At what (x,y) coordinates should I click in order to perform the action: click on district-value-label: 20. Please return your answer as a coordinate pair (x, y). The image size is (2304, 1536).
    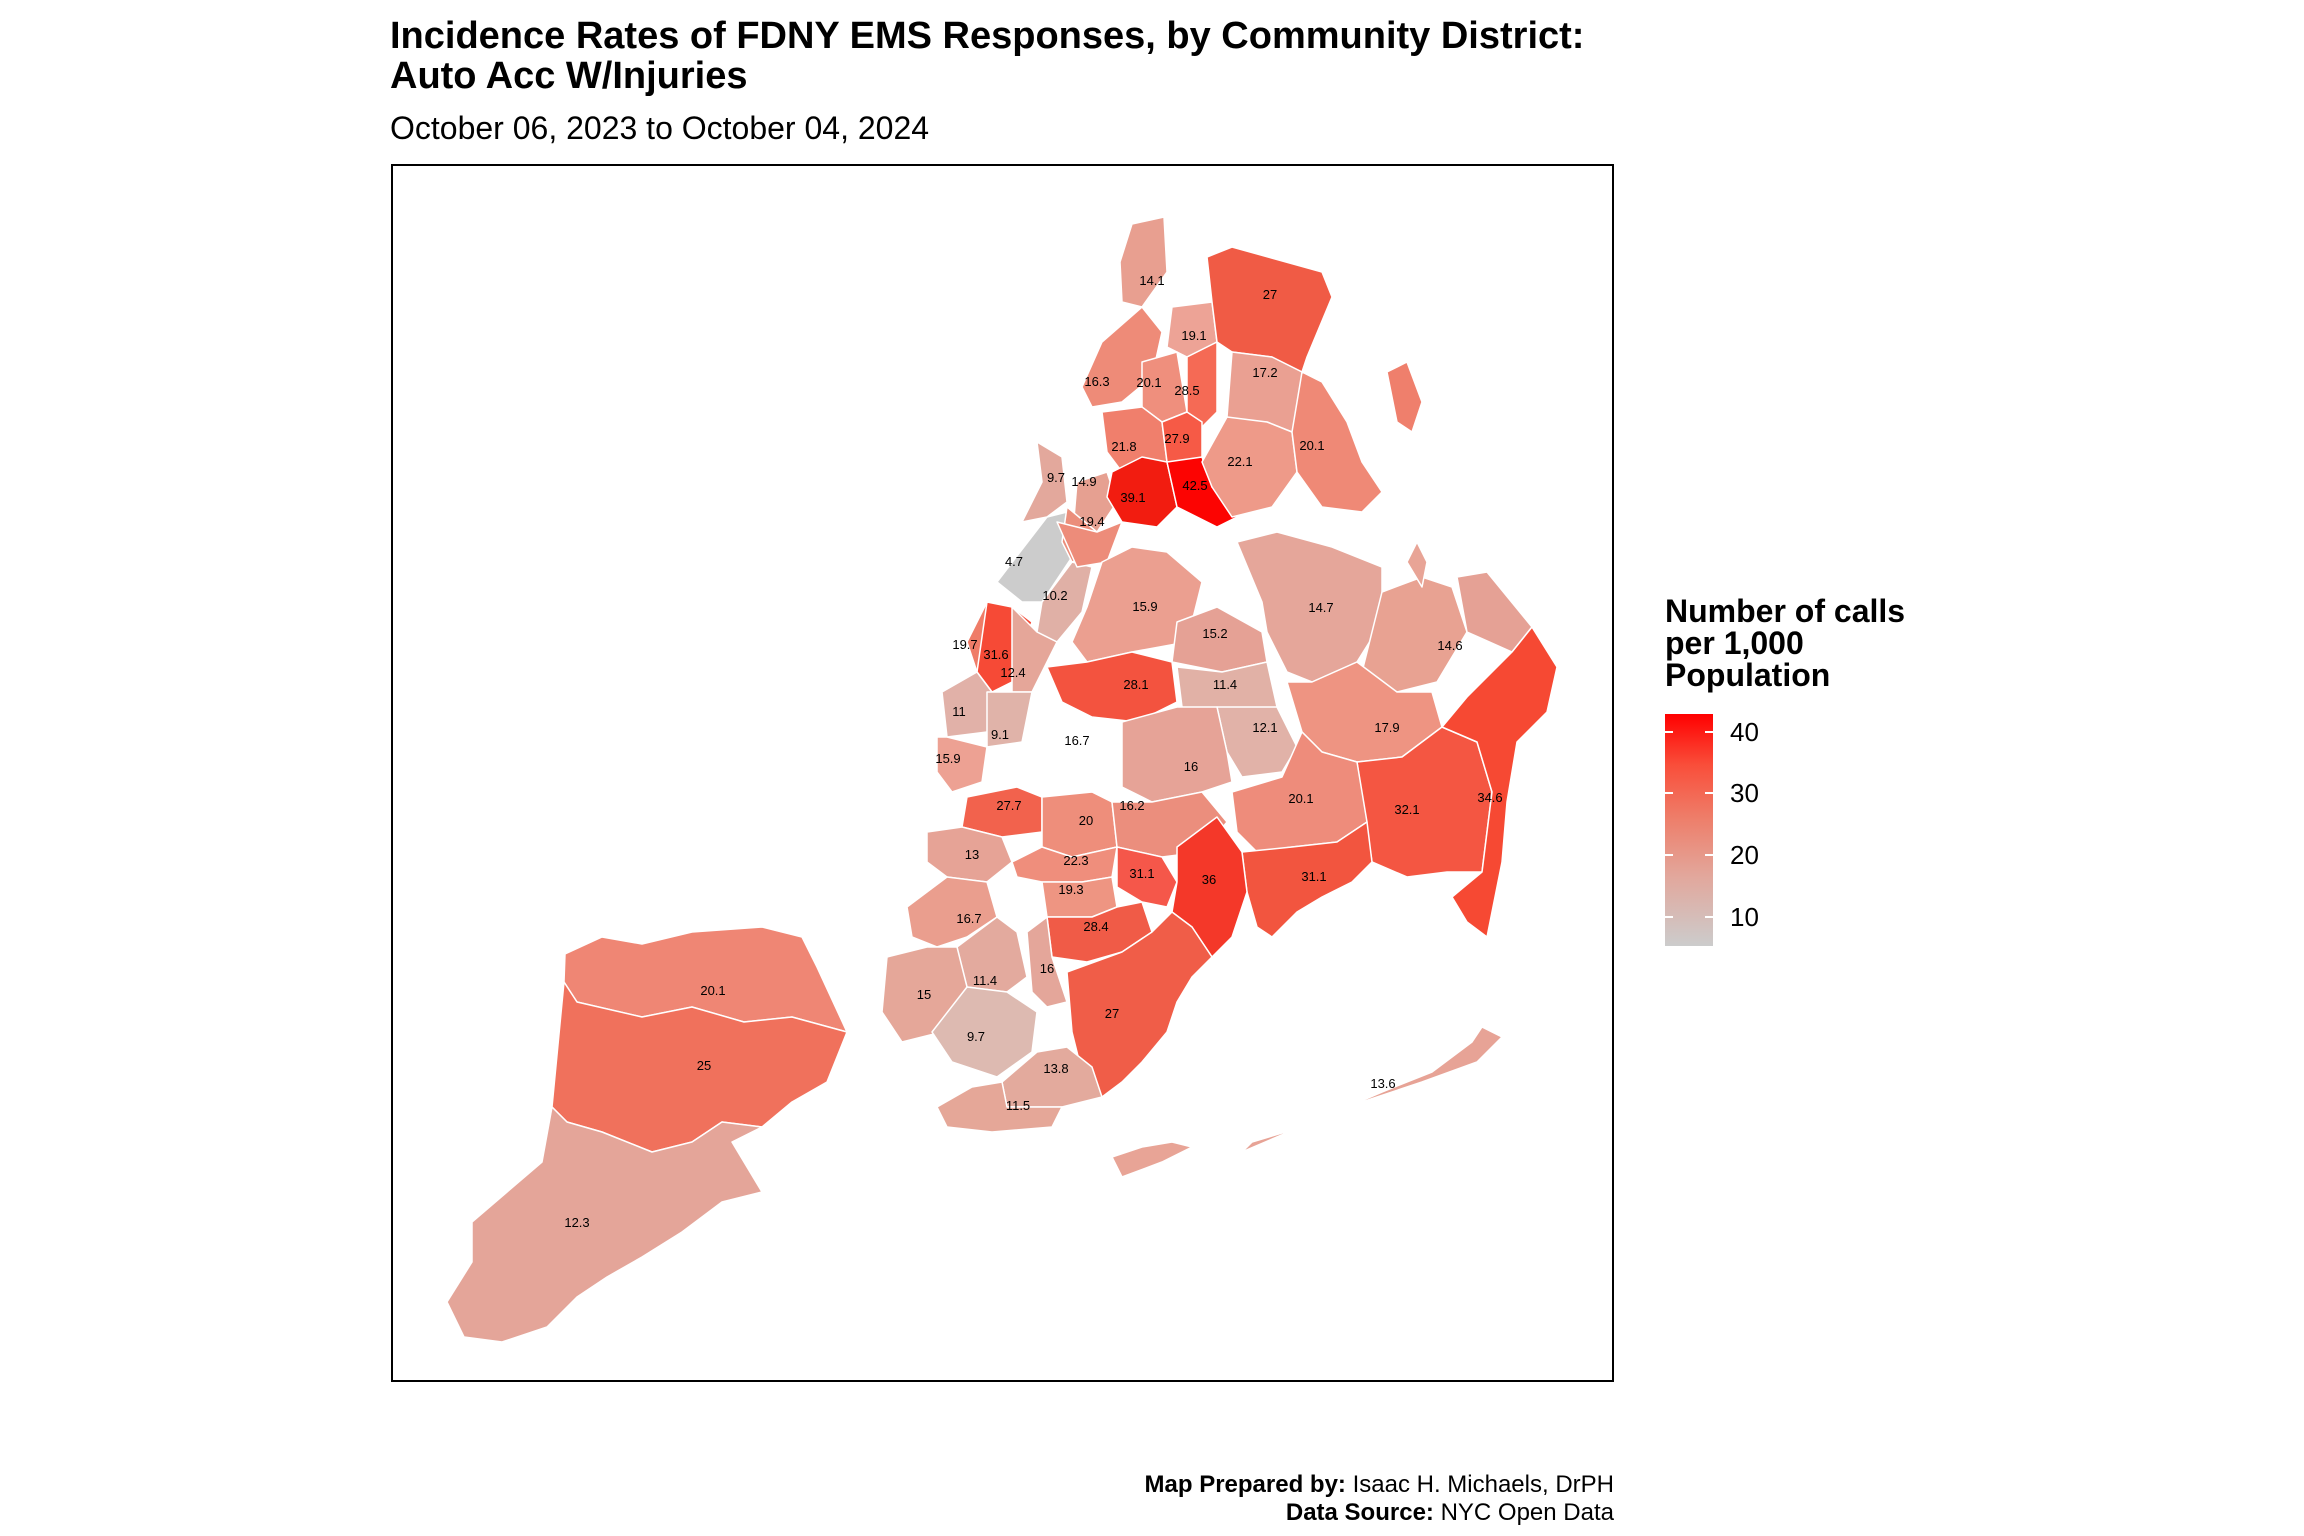
    Looking at the image, I should click on (1086, 820).